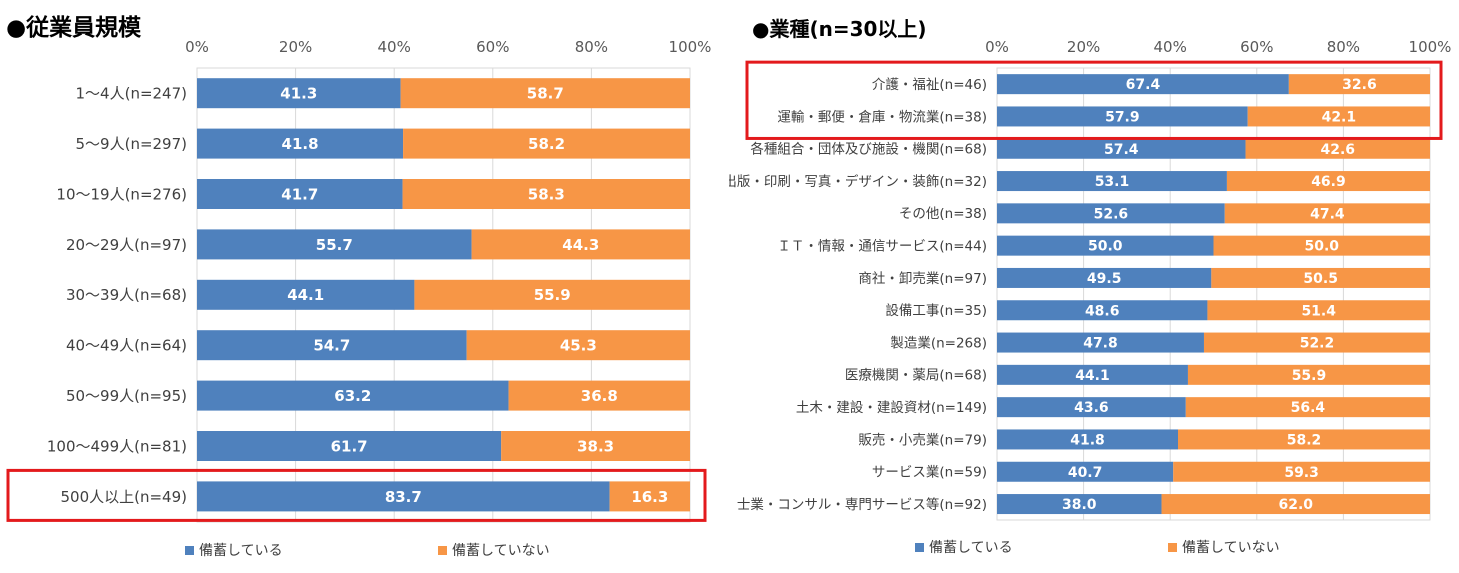 Image resolution: width=1459 pixels, height=573 pixels. Describe the element at coordinates (868, 150) in the screenshot. I see `category-label: 各種組合・団体及び施設・機関(n=68)` at that location.